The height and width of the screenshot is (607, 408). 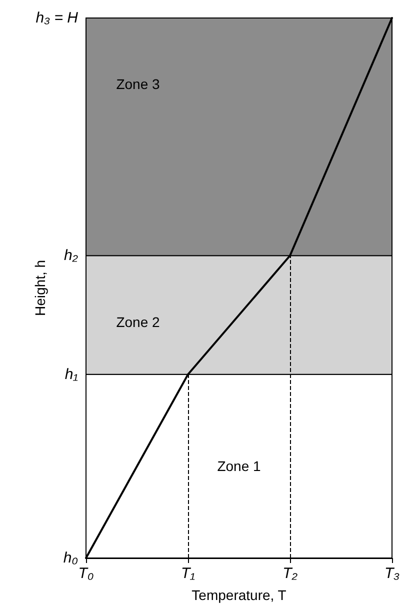 I want to click on x-tick-label: T₀, so click(x=86, y=573).